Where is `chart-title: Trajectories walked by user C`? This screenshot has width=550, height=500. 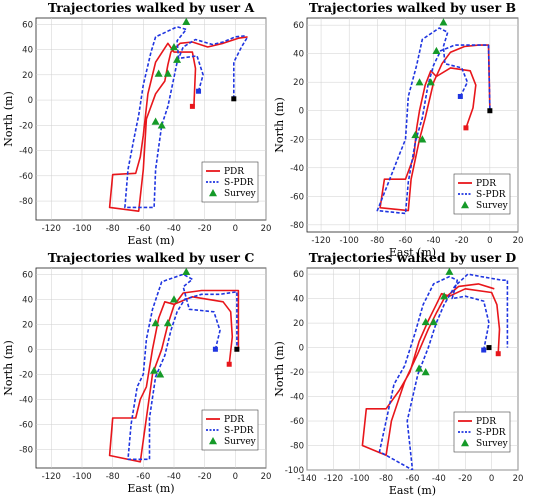 chart-title: Trajectories walked by user C is located at coordinates (151, 257).